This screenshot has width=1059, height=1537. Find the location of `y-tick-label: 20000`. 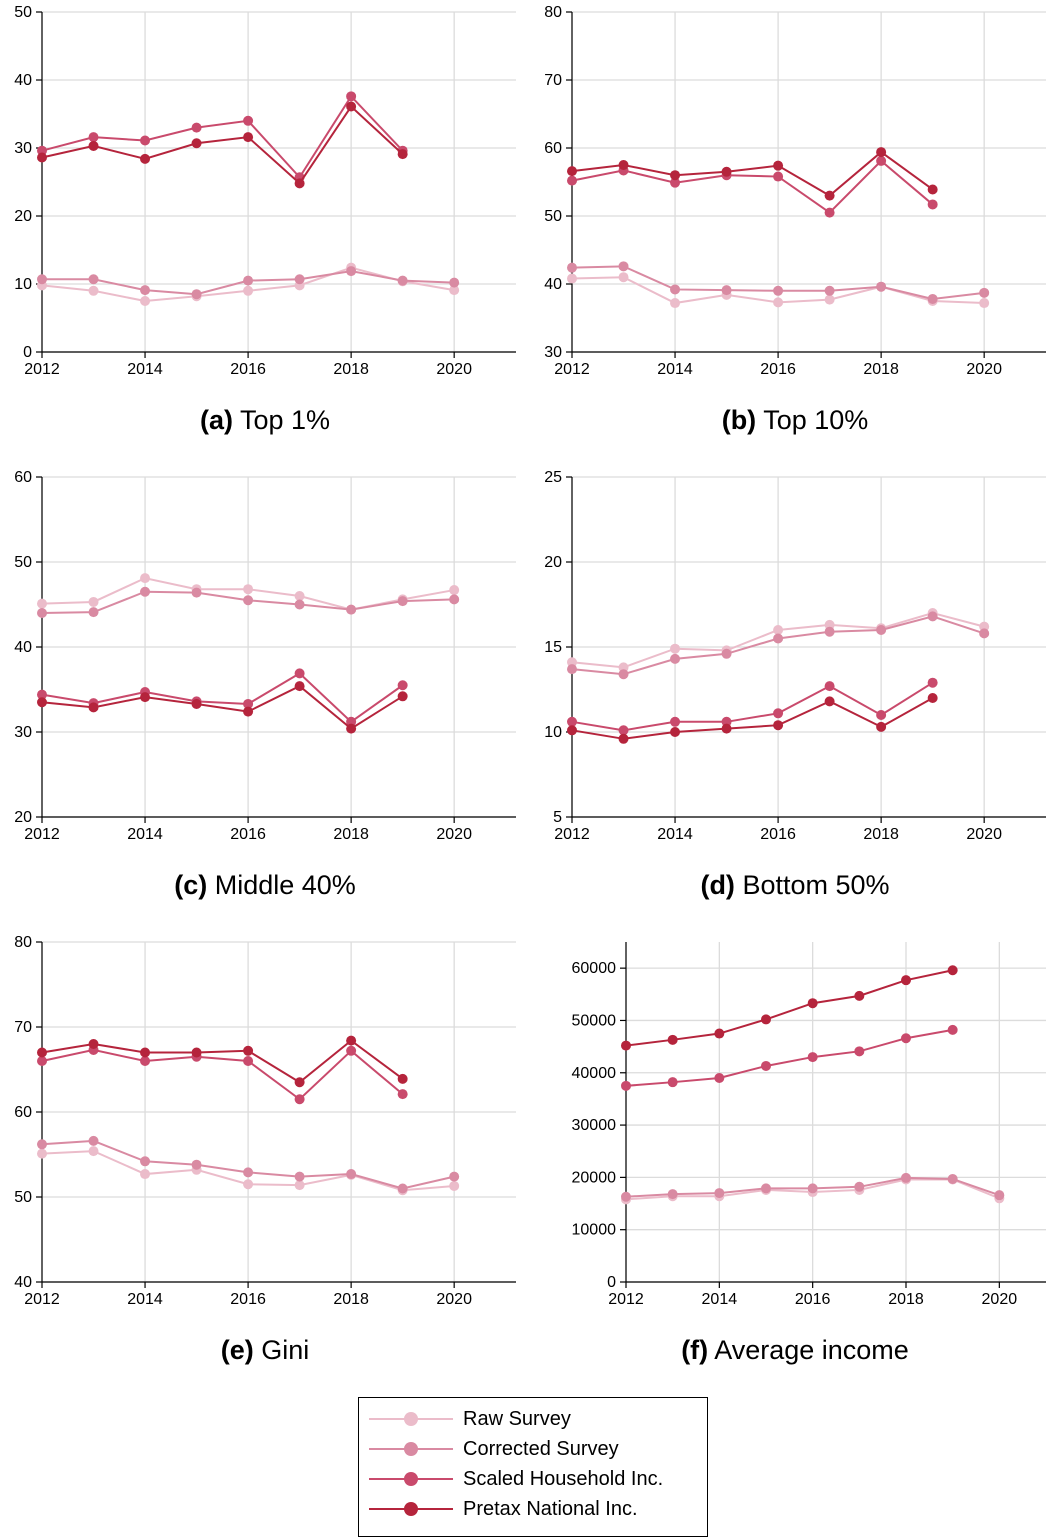

y-tick-label: 20000 is located at coordinates (594, 1177).